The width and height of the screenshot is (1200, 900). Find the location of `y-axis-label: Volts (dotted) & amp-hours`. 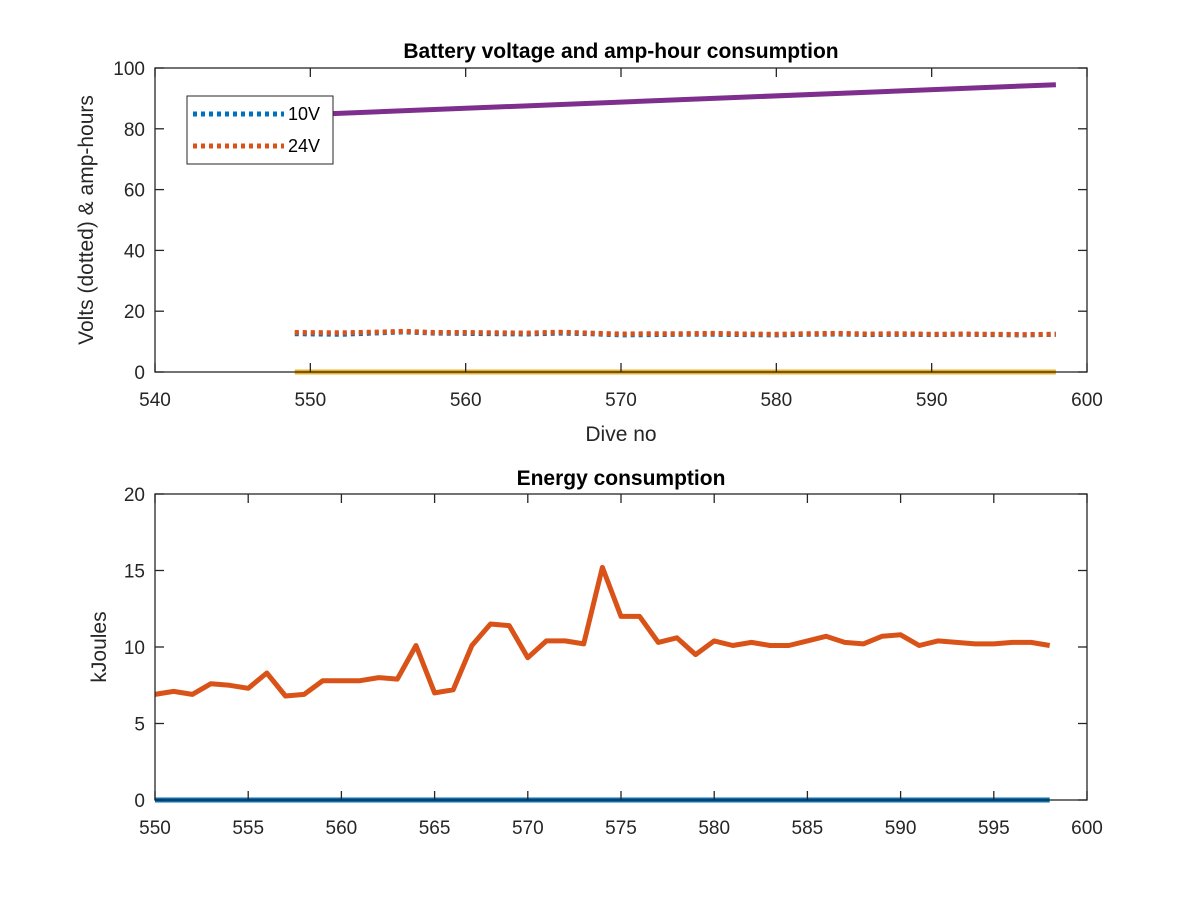

y-axis-label: Volts (dotted) & amp-hours is located at coordinates (86, 220).